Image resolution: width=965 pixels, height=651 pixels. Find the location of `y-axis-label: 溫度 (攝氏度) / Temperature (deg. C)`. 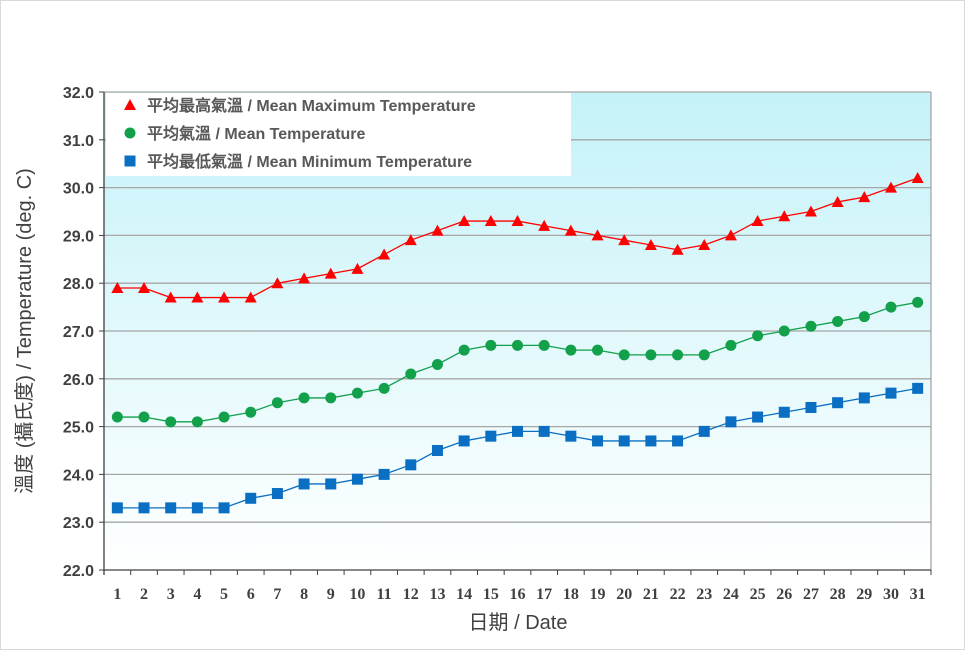

y-axis-label: 溫度 (攝氏度) / Temperature (deg. C) is located at coordinates (24, 331).